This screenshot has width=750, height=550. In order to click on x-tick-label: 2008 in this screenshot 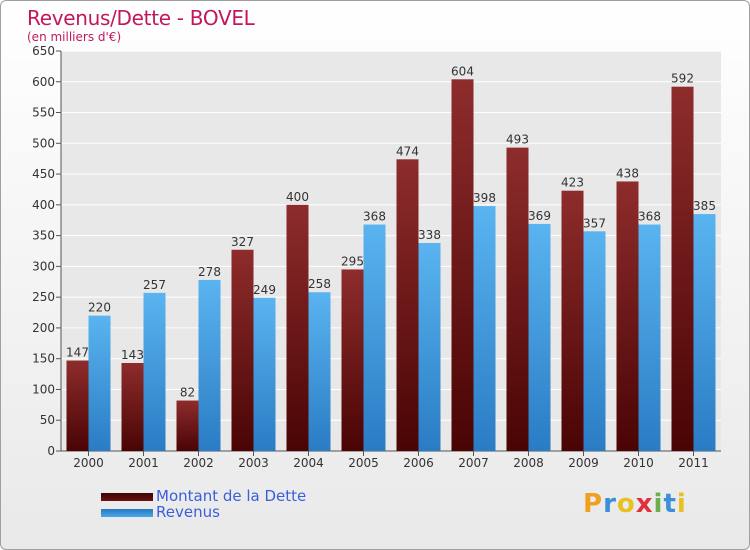, I will do `click(528, 463)`.